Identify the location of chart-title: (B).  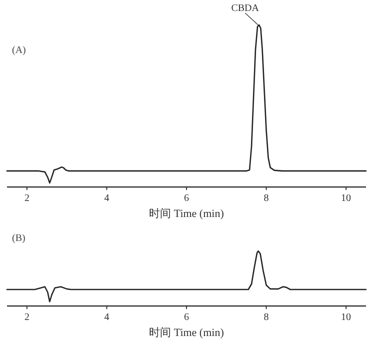
(19, 238).